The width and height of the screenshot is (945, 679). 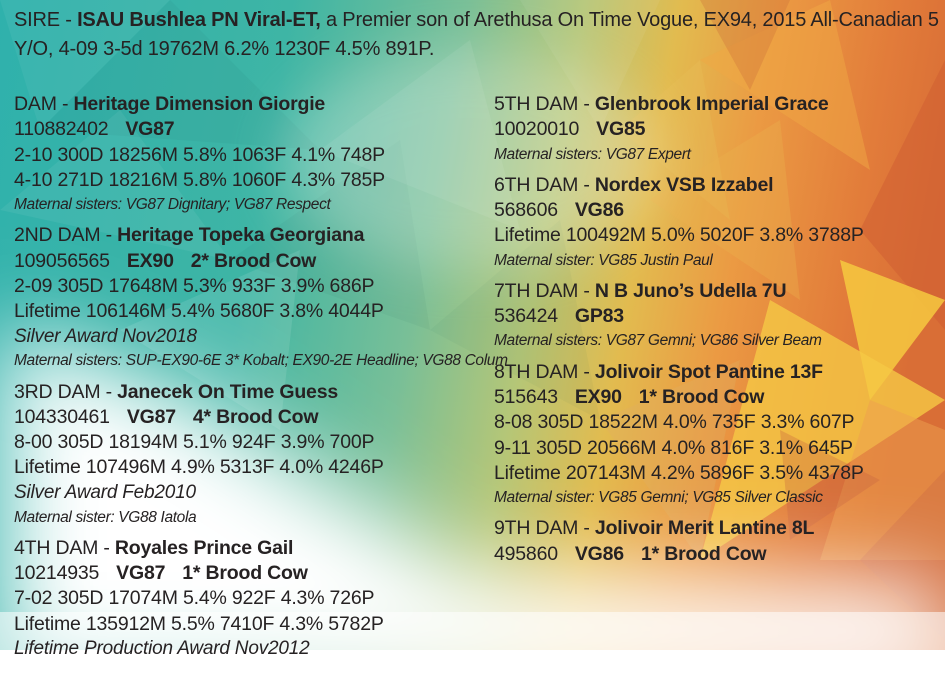 What do you see at coordinates (690, 290) in the screenshot?
I see `dam-name: N B Juno’s Udella 7U` at bounding box center [690, 290].